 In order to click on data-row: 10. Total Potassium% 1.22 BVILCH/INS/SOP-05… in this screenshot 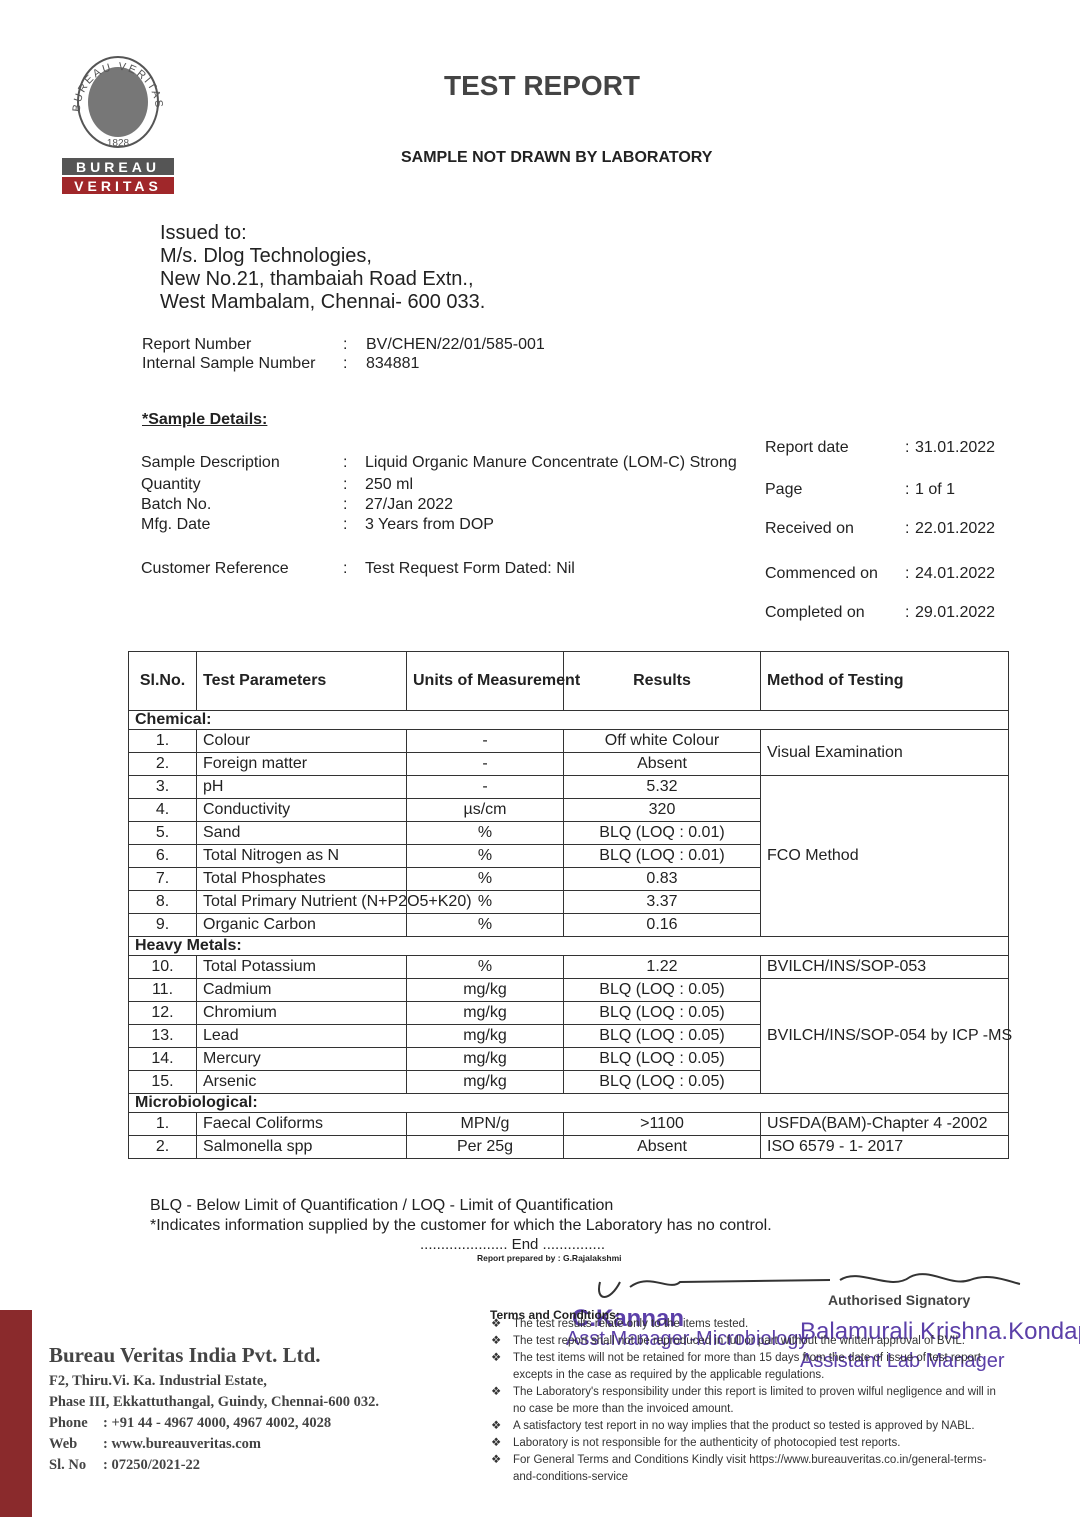, I will do `click(568, 967)`.